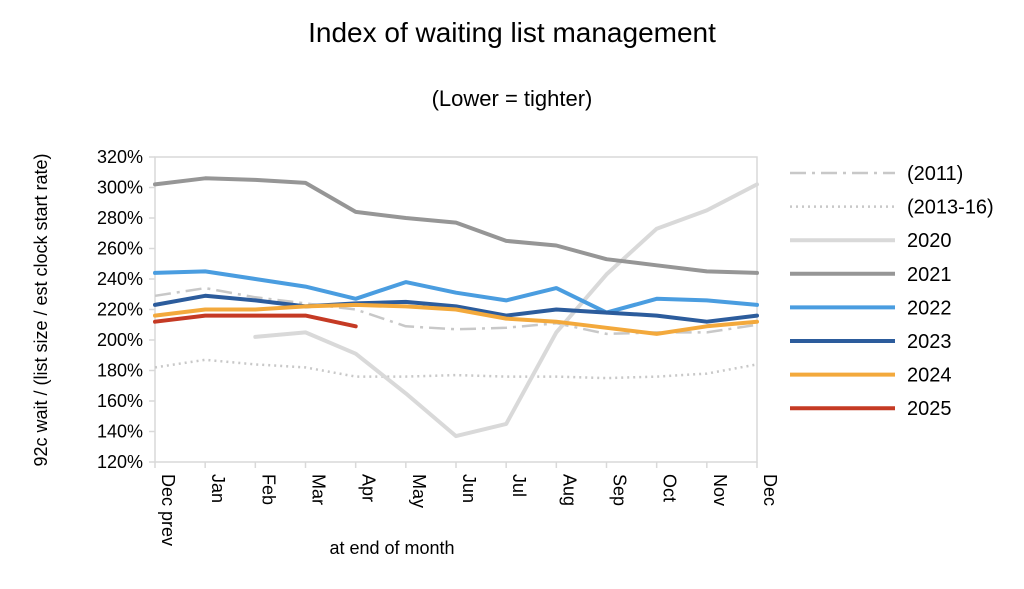 This screenshot has height=589, width=1024. Describe the element at coordinates (670, 488) in the screenshot. I see `x-tick-label: Oct` at that location.